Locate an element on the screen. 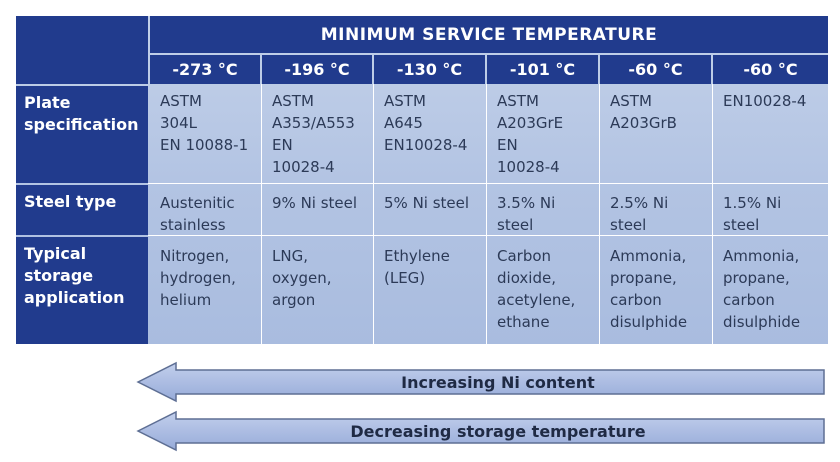  table-corner is located at coordinates (82, 50).